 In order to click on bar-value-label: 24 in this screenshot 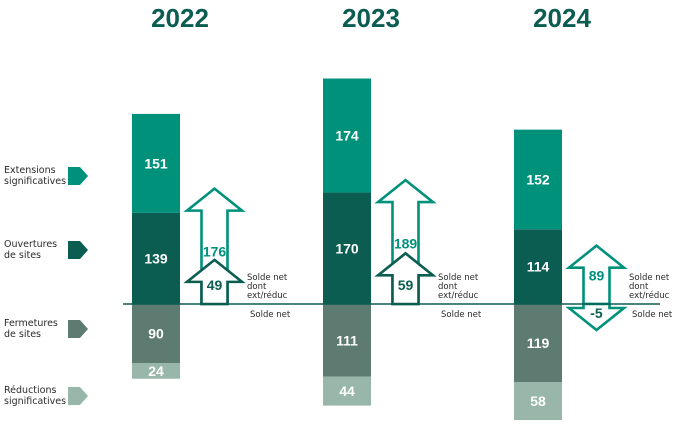, I will do `click(156, 371)`.